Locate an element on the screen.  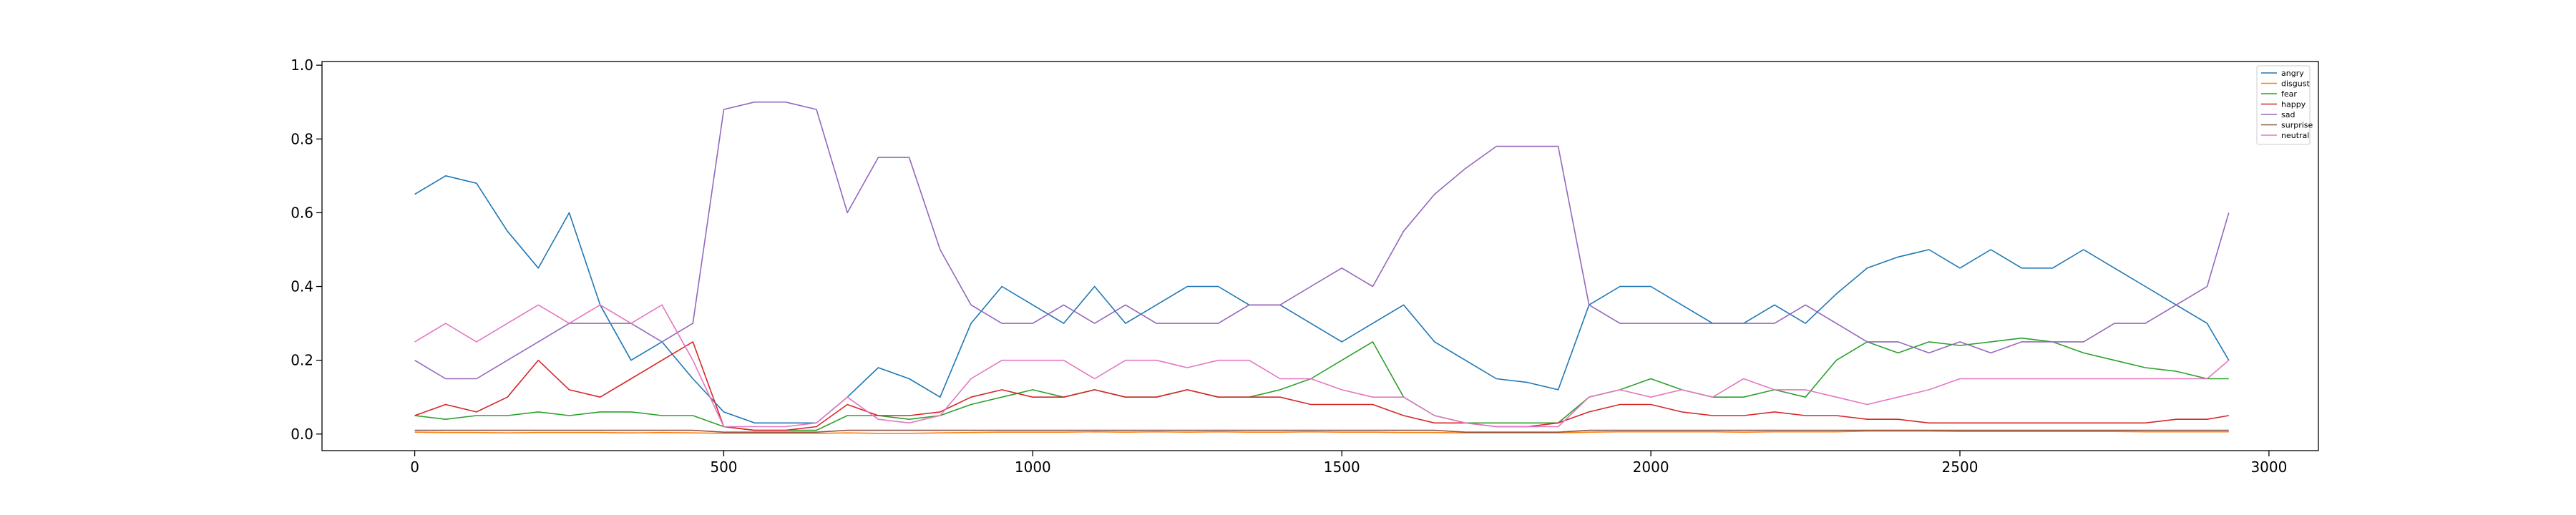
y-tick-label: 0.4 is located at coordinates (302, 286).